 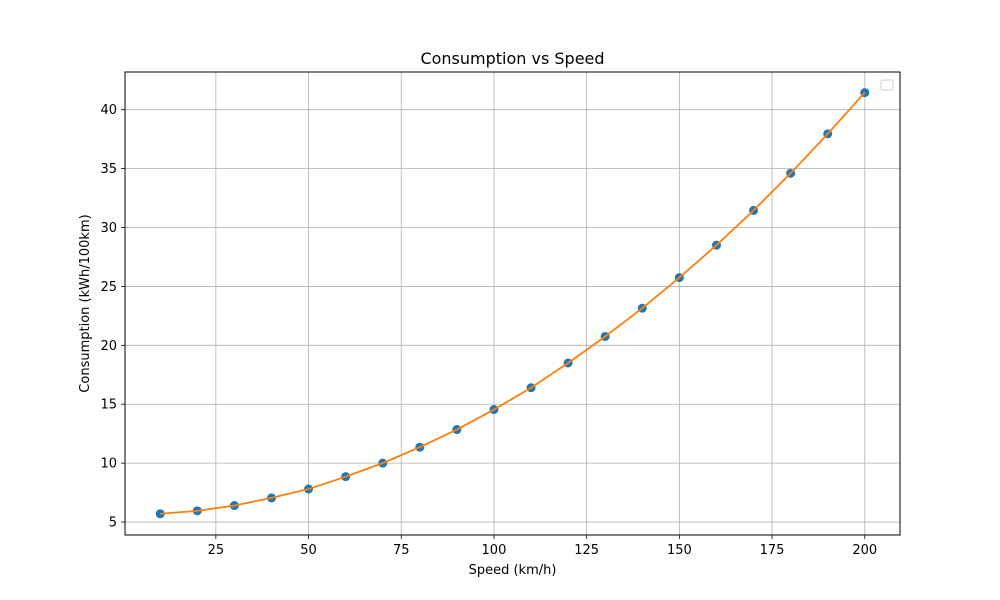 I want to click on y-tick-label: 15, so click(x=108, y=405).